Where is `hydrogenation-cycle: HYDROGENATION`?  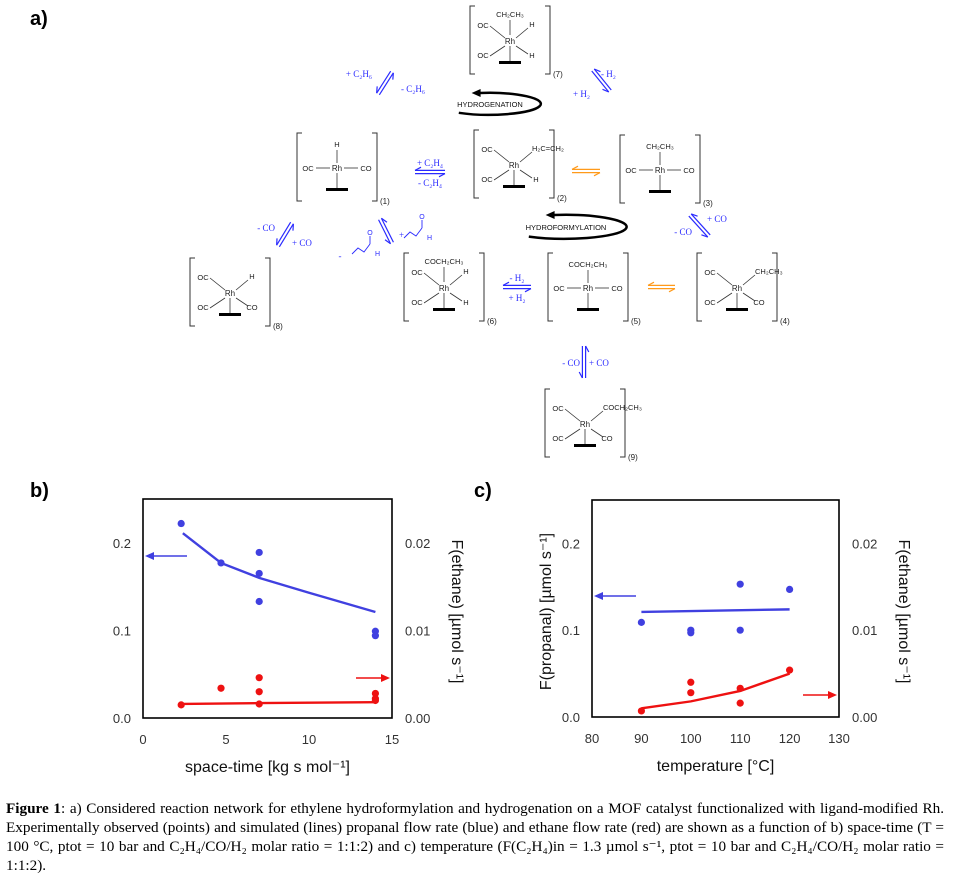
hydrogenation-cycle: HYDROGENATION is located at coordinates (500, 103).